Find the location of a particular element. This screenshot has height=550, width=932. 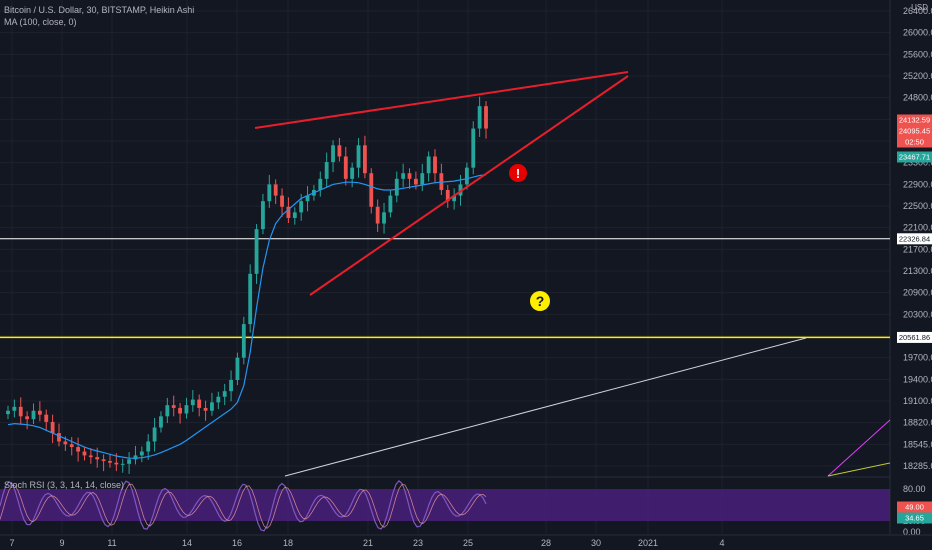

price-tick-label: 19700.00 is located at coordinates (917, 358).